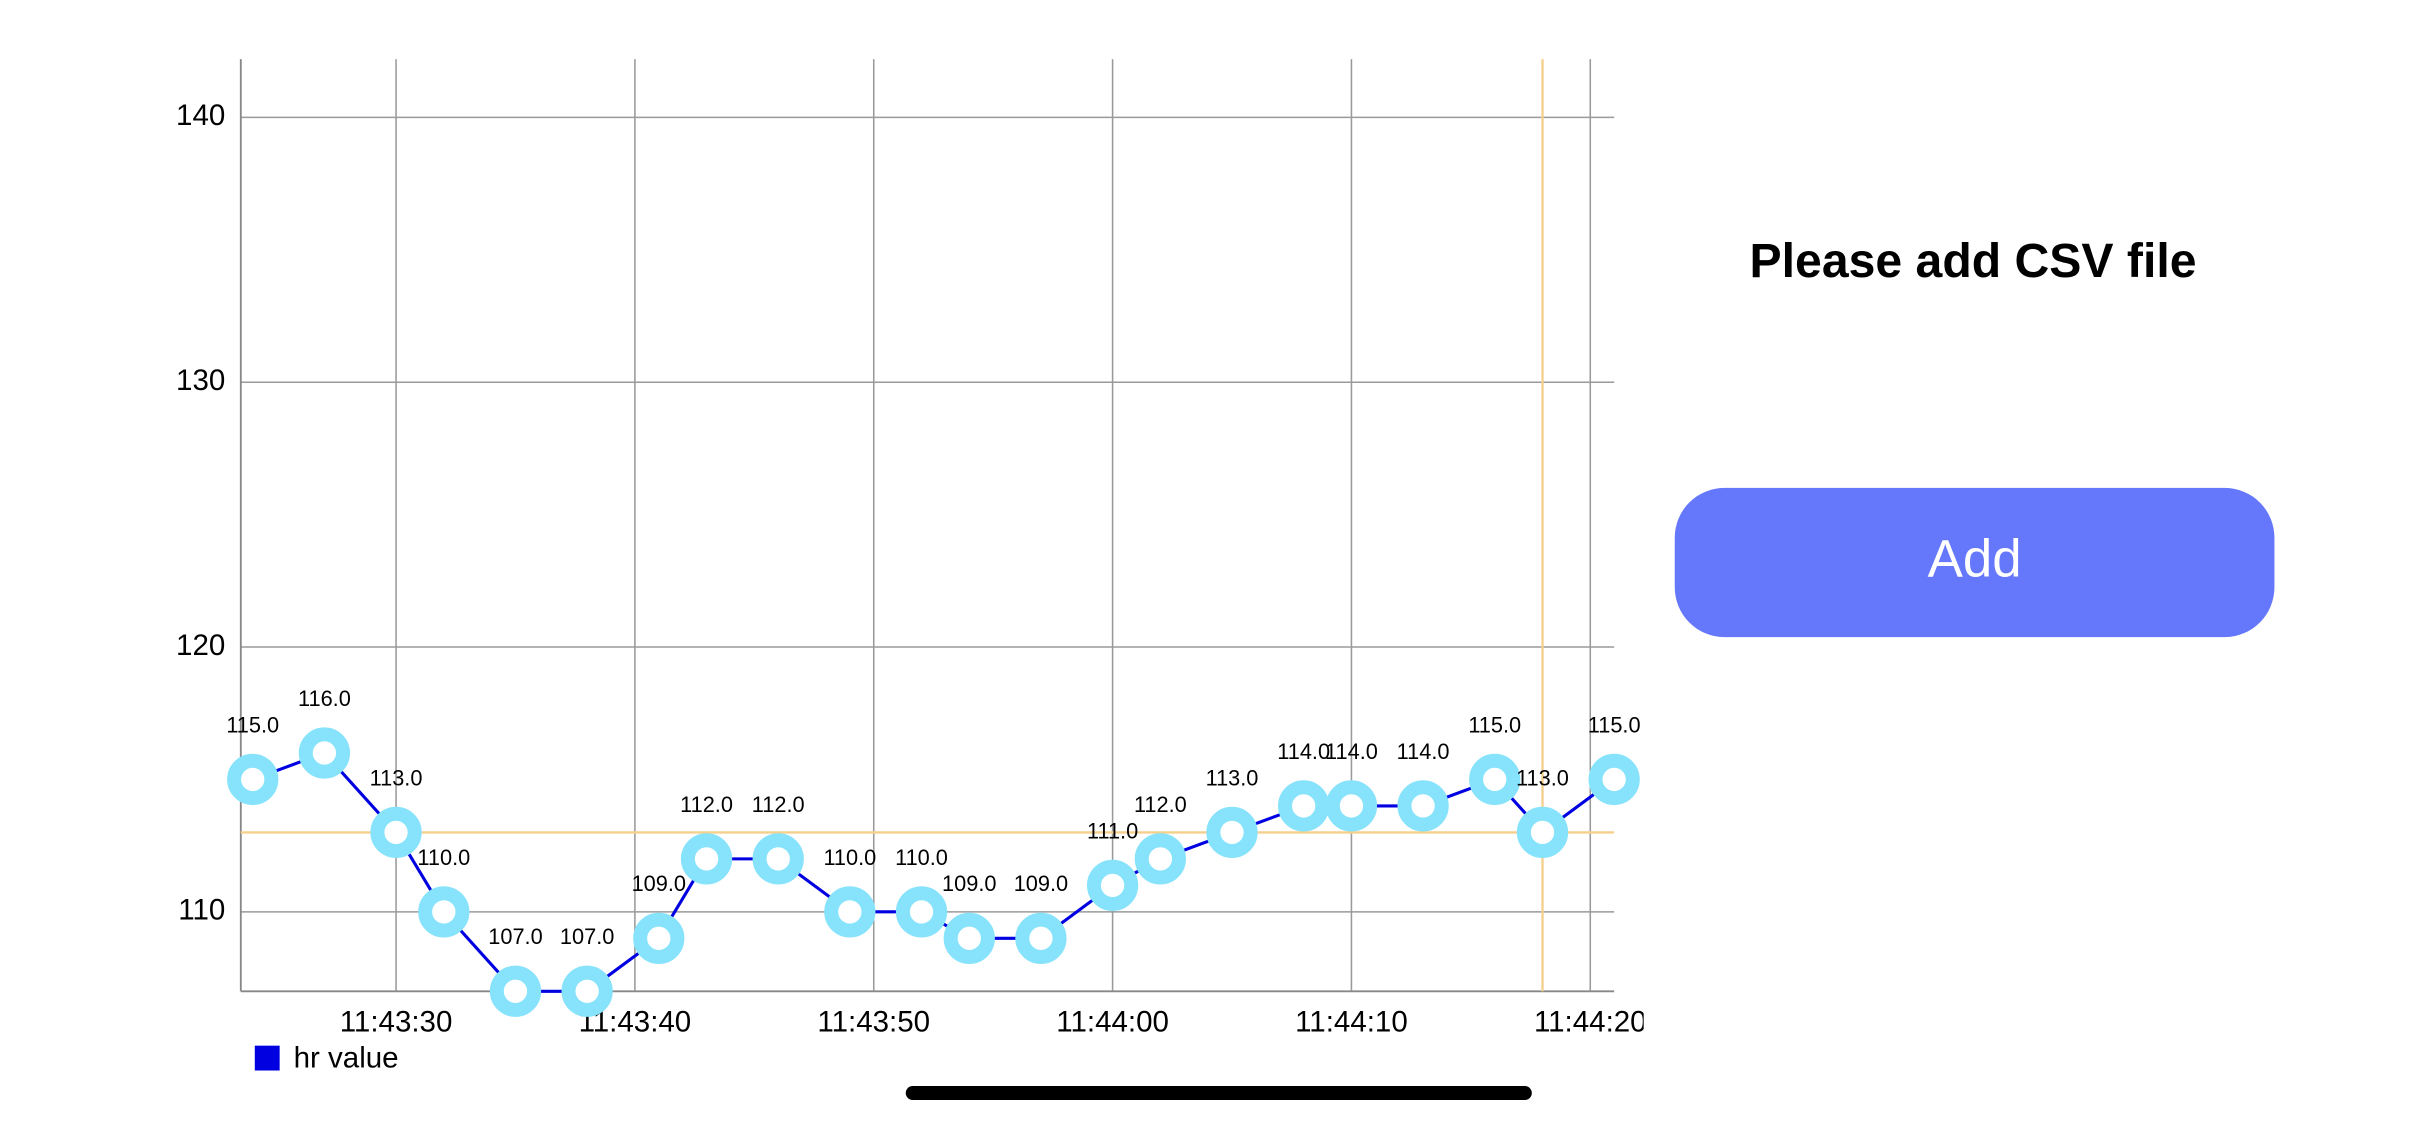  What do you see at coordinates (1975, 558) in the screenshot?
I see `add-button-label: Add` at bounding box center [1975, 558].